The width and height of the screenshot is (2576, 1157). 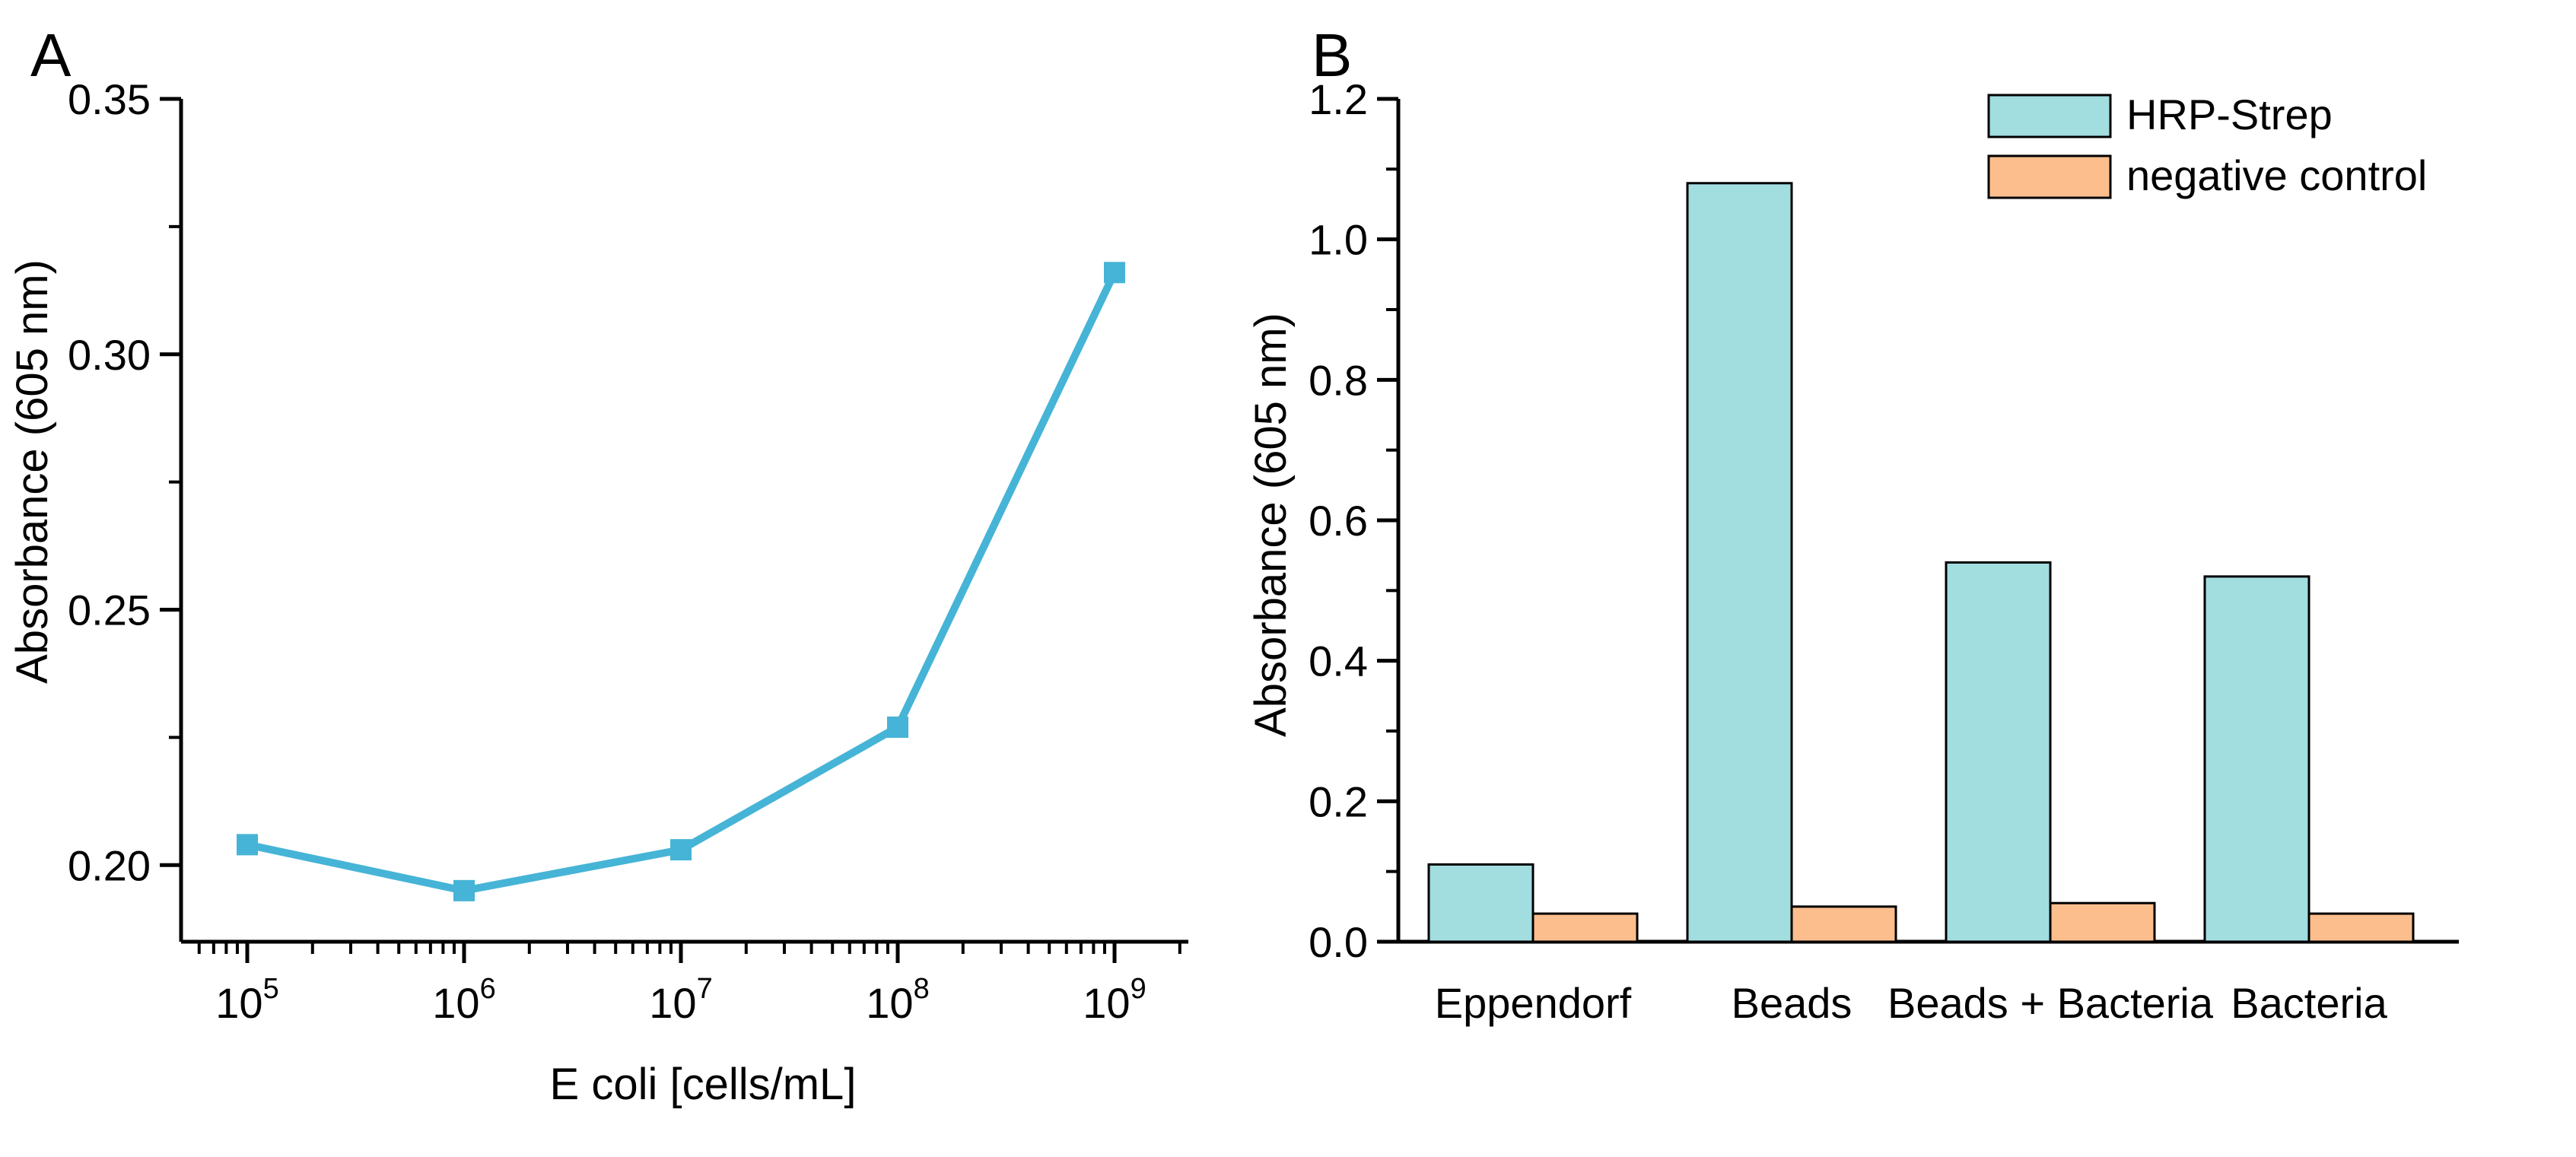 What do you see at coordinates (1339, 942) in the screenshot?
I see `panel-b-y-tick-label: 0.0` at bounding box center [1339, 942].